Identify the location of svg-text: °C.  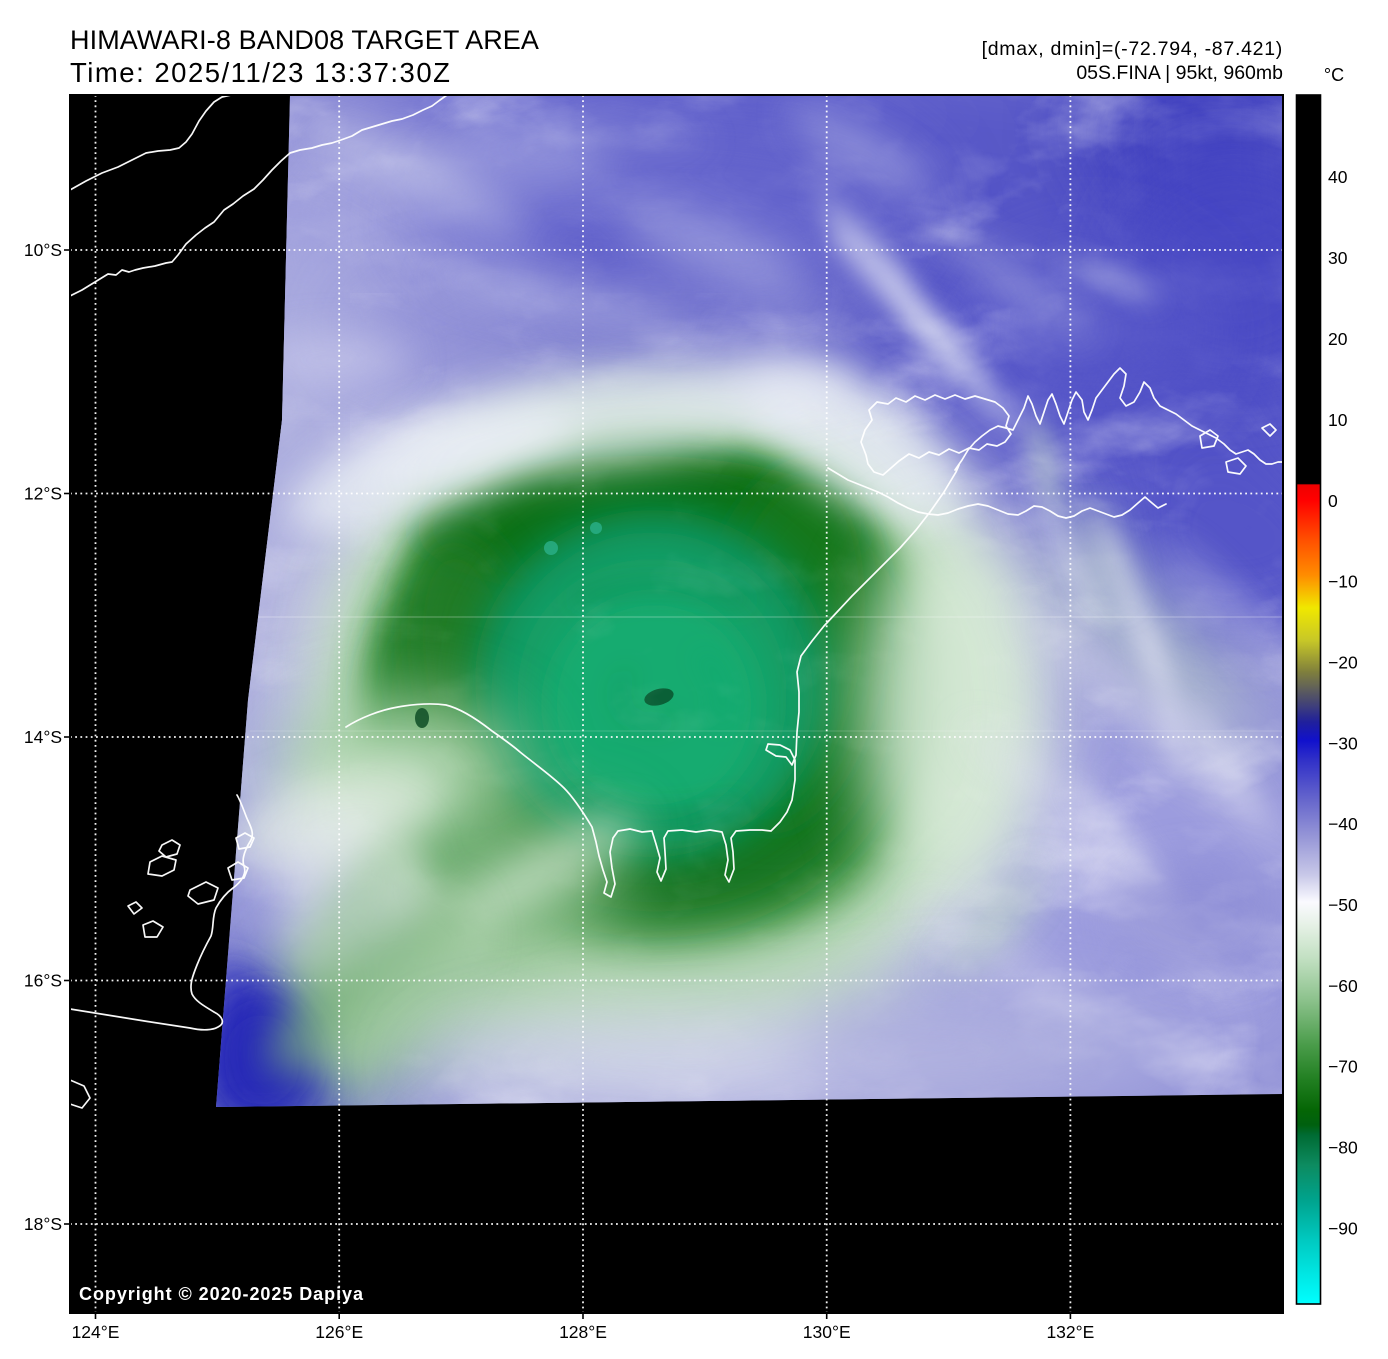
(1334, 75).